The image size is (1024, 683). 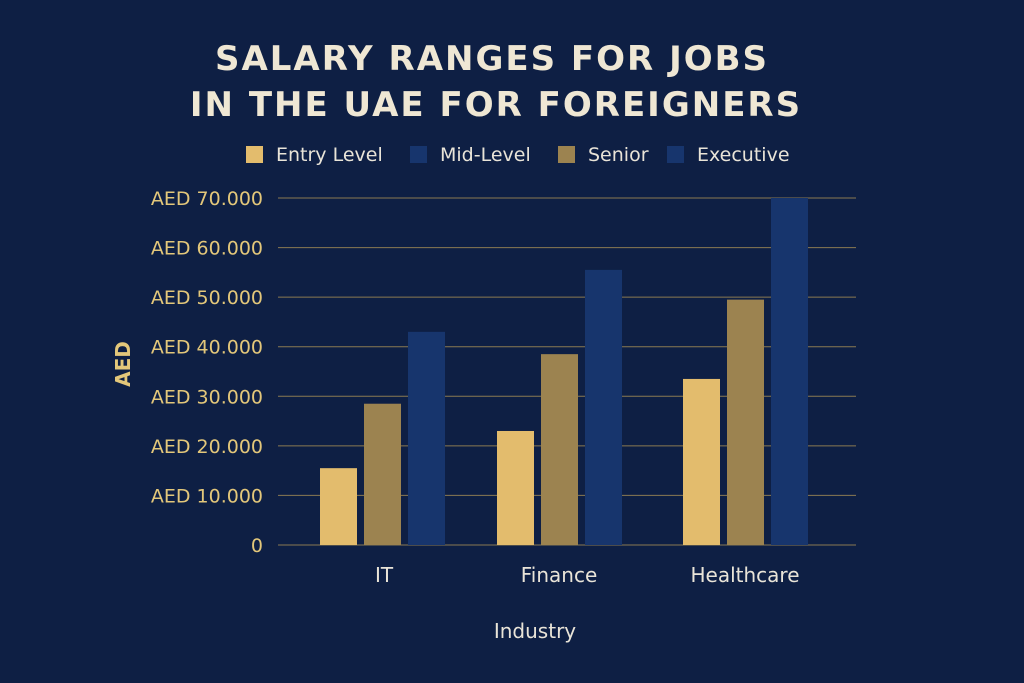 I want to click on y-tick-label: AED 40.000, so click(x=207, y=348).